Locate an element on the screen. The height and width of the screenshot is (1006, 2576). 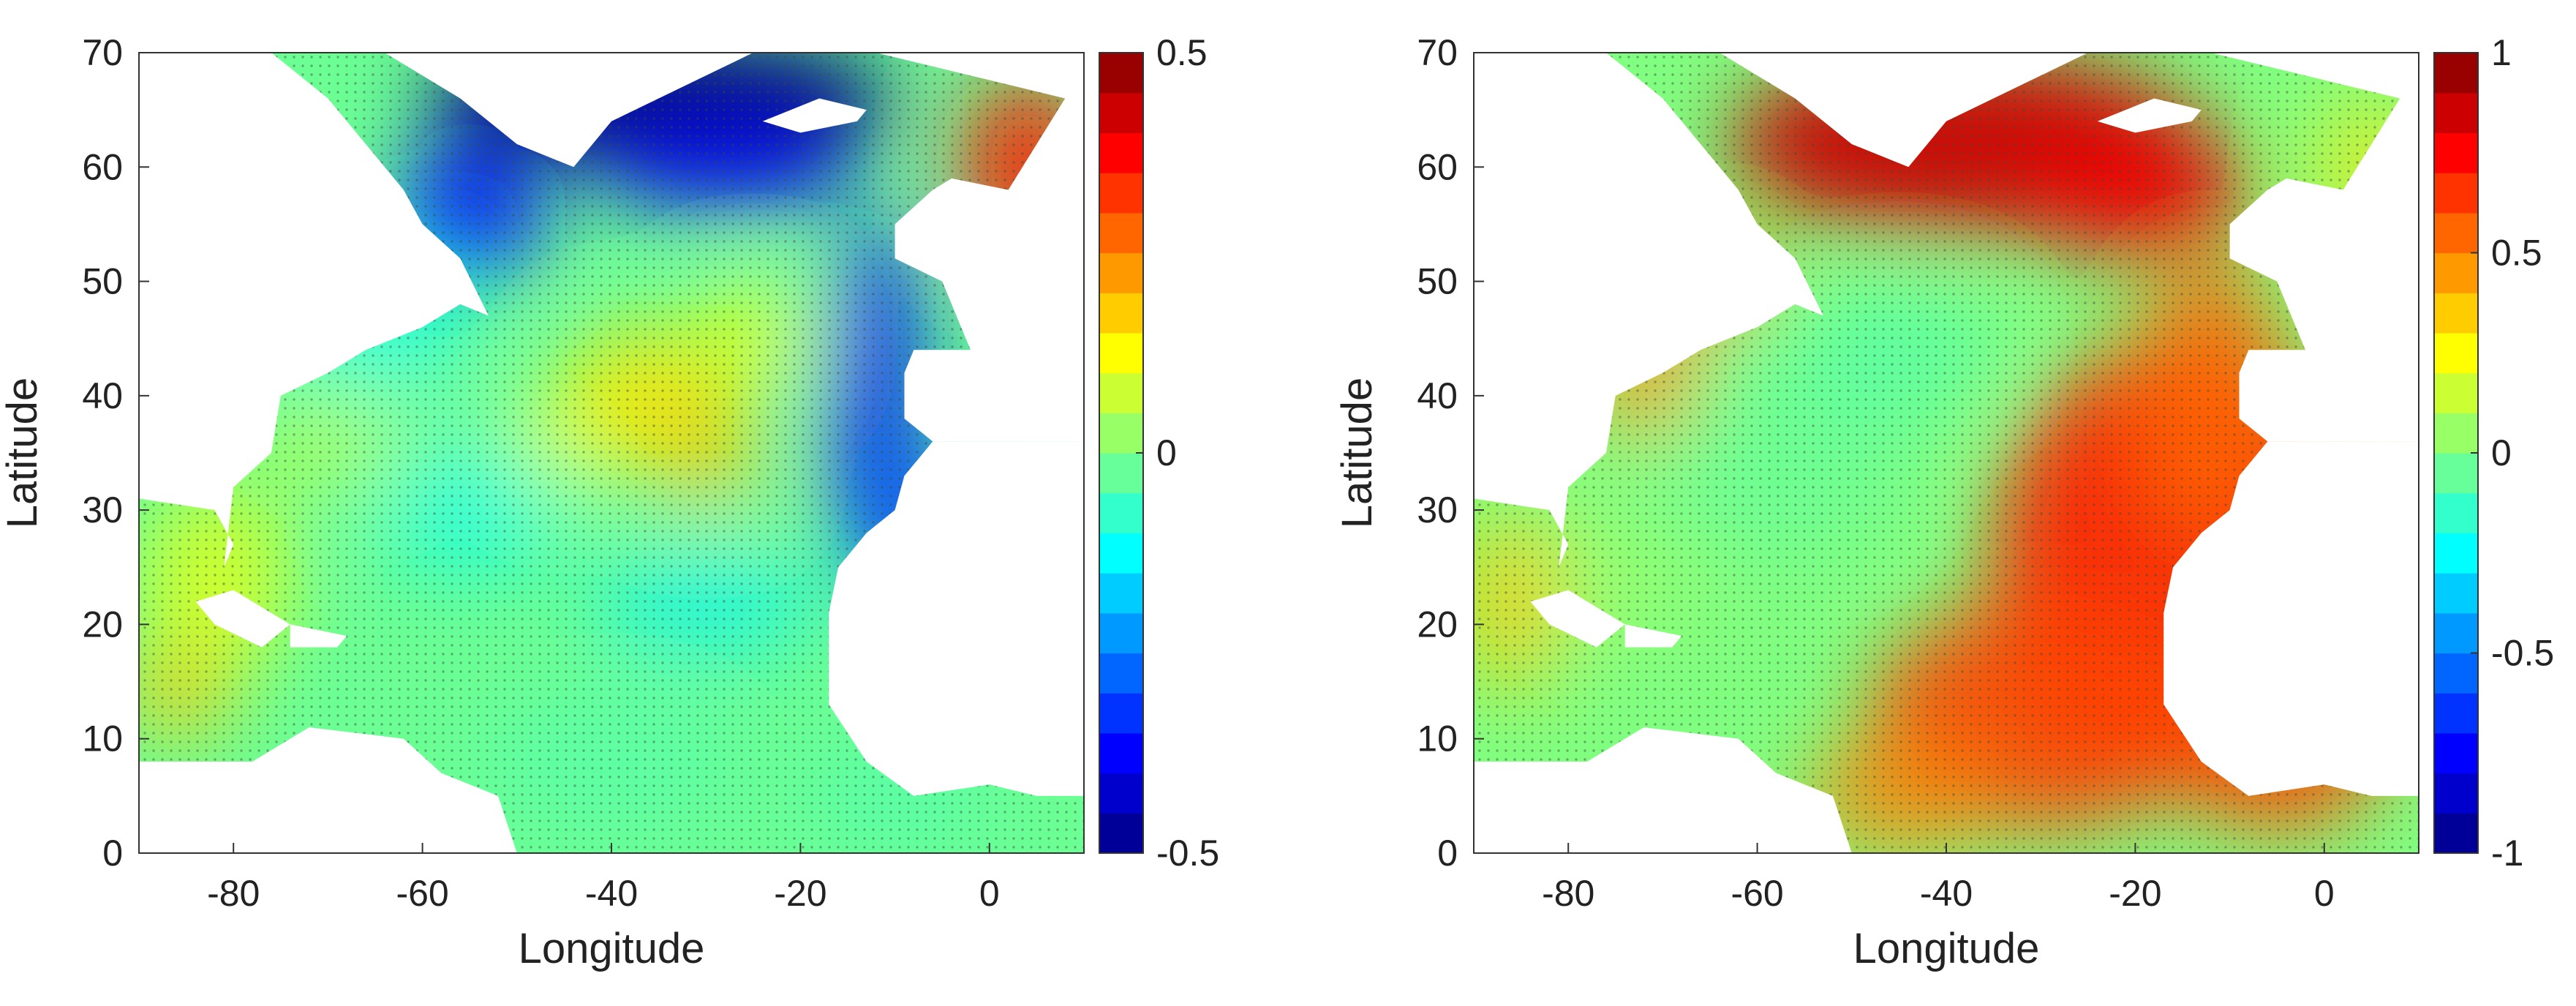
colorbar-tick-label: 1 is located at coordinates (2501, 52).